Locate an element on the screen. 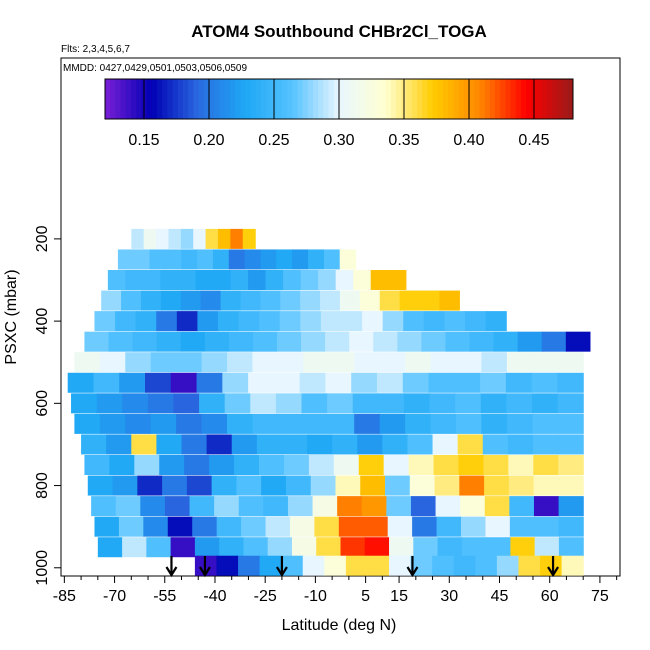 The image size is (650, 650). x-tick-label: 30 is located at coordinates (449, 596).